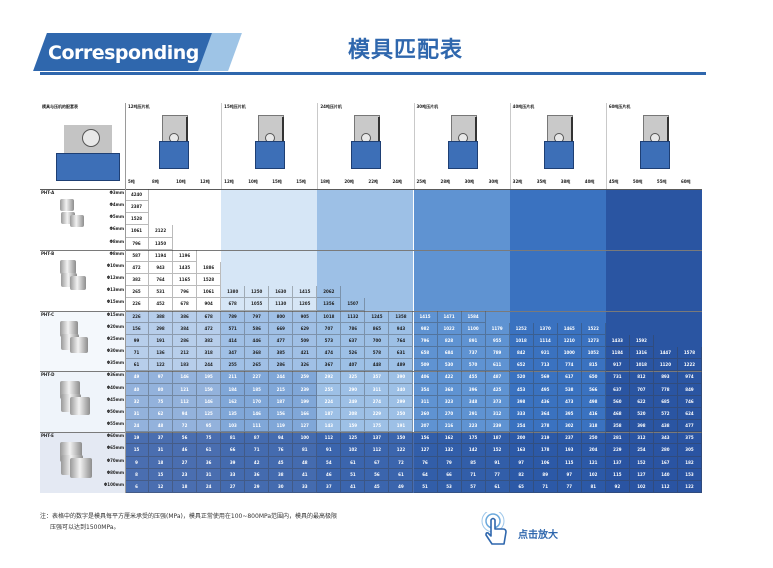  What do you see at coordinates (353, 438) in the screenshot?
I see `pressure-value: 125` at bounding box center [353, 438].